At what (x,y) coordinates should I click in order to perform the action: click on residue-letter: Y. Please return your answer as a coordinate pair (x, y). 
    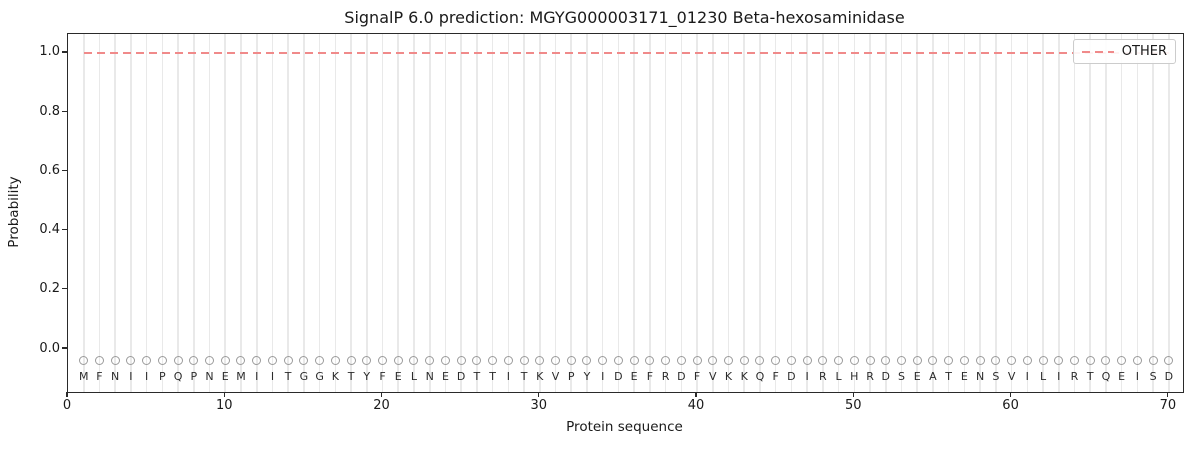
    Looking at the image, I should click on (587, 377).